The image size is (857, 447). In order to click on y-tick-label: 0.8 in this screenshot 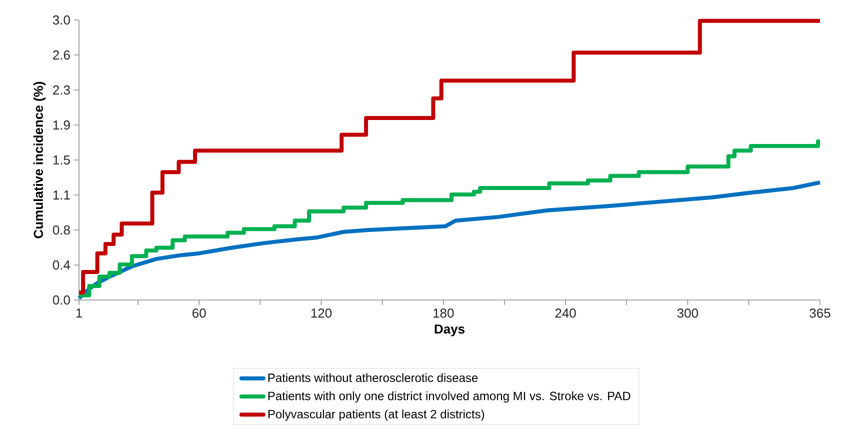, I will do `click(61, 230)`.